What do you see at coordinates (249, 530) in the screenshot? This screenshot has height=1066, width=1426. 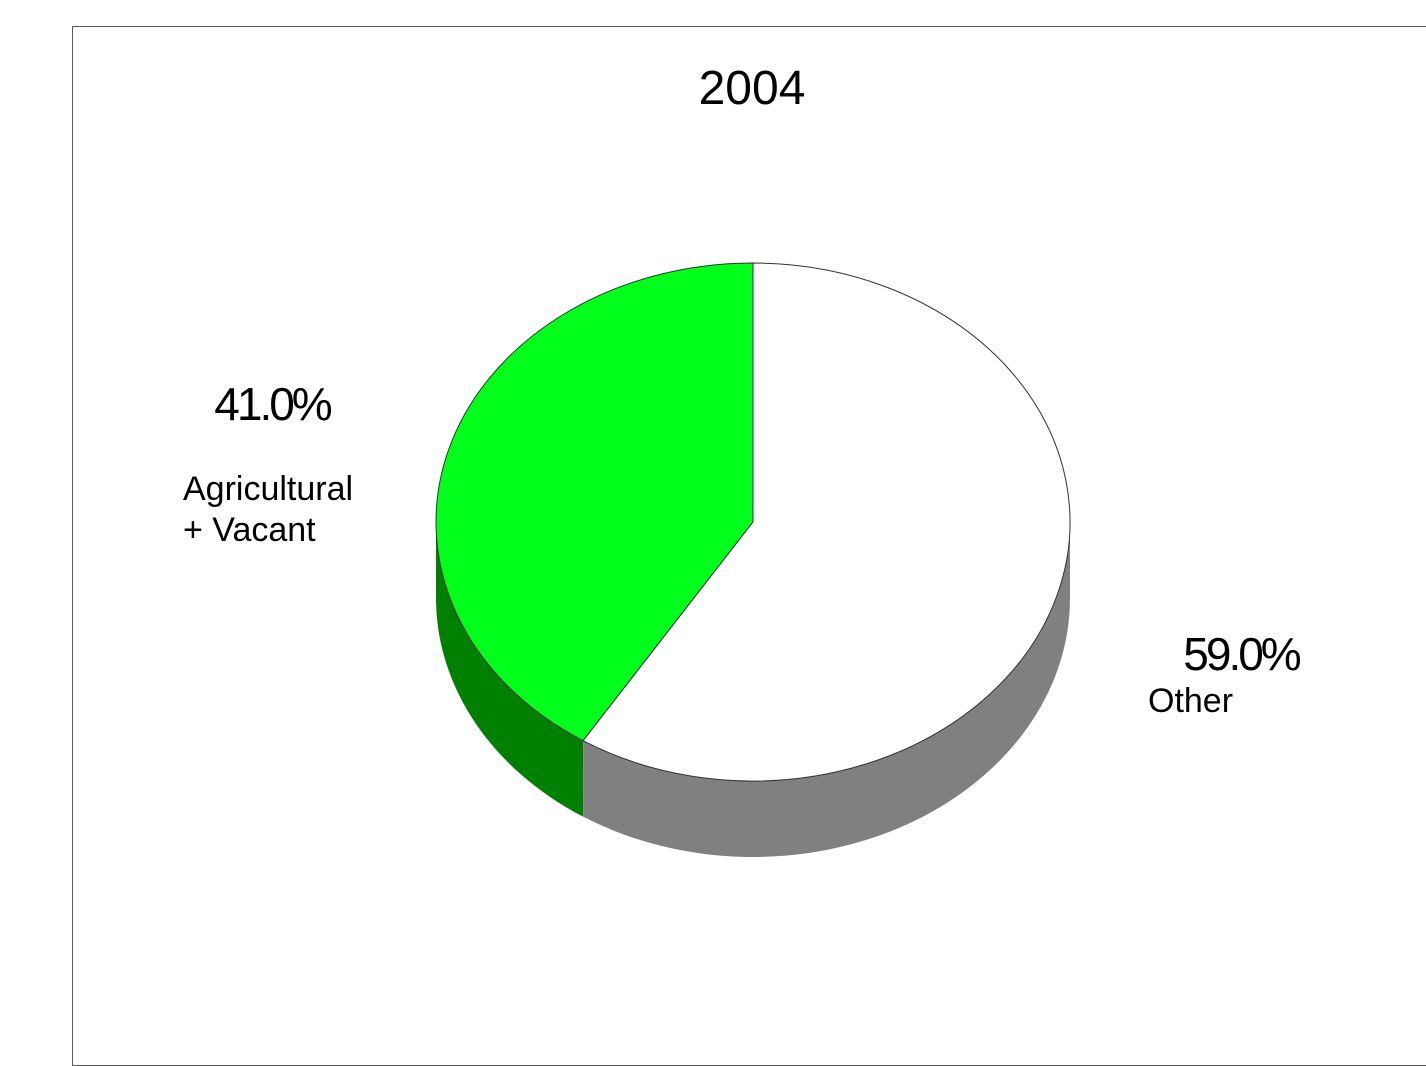 I see `category-label-0-1: + Vacant` at bounding box center [249, 530].